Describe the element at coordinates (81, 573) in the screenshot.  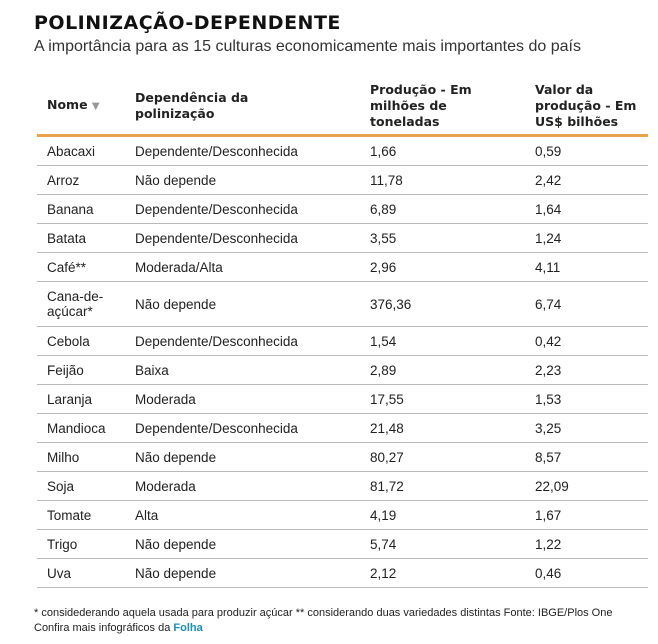
I see `cell-crop-name: Uva` at that location.